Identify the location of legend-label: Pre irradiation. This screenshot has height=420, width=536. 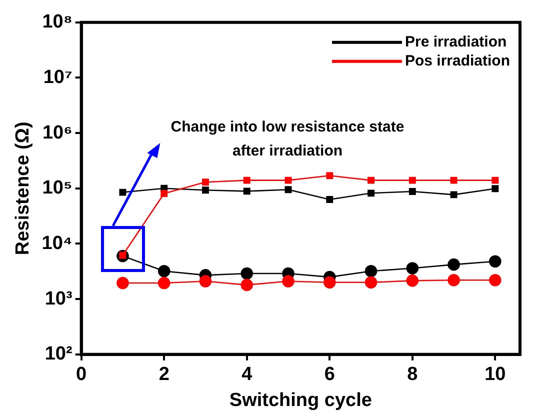
(455, 42).